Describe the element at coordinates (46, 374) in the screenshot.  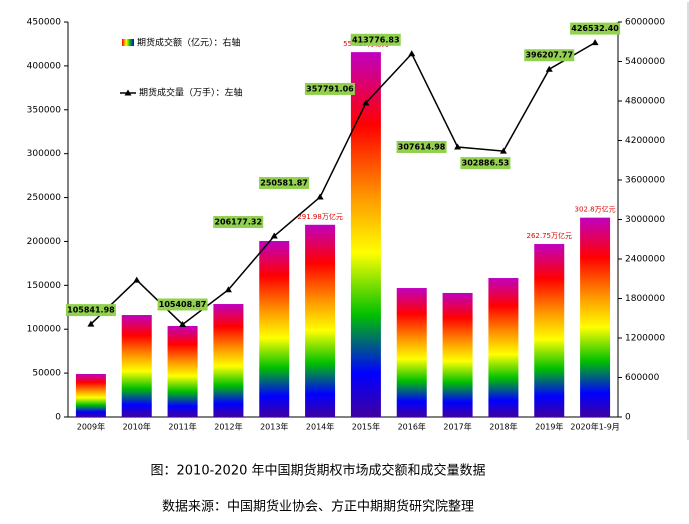
I see `y-tick-label: 50000` at that location.